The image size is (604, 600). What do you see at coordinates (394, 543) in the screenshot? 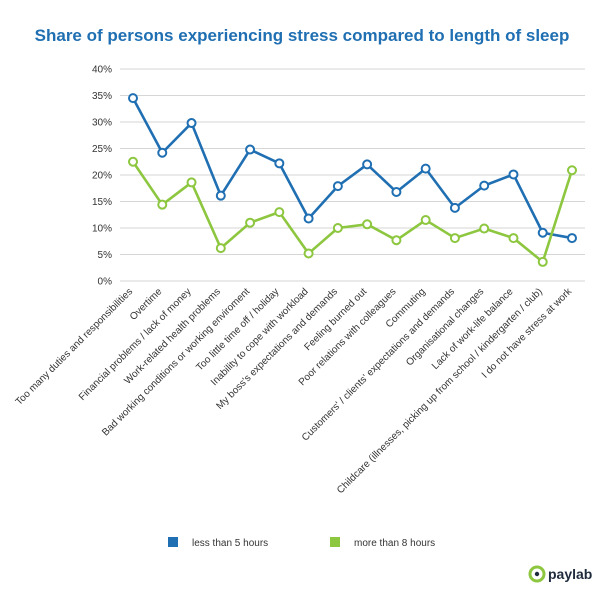
I see `legend-label: more than 8 hours` at bounding box center [394, 543].